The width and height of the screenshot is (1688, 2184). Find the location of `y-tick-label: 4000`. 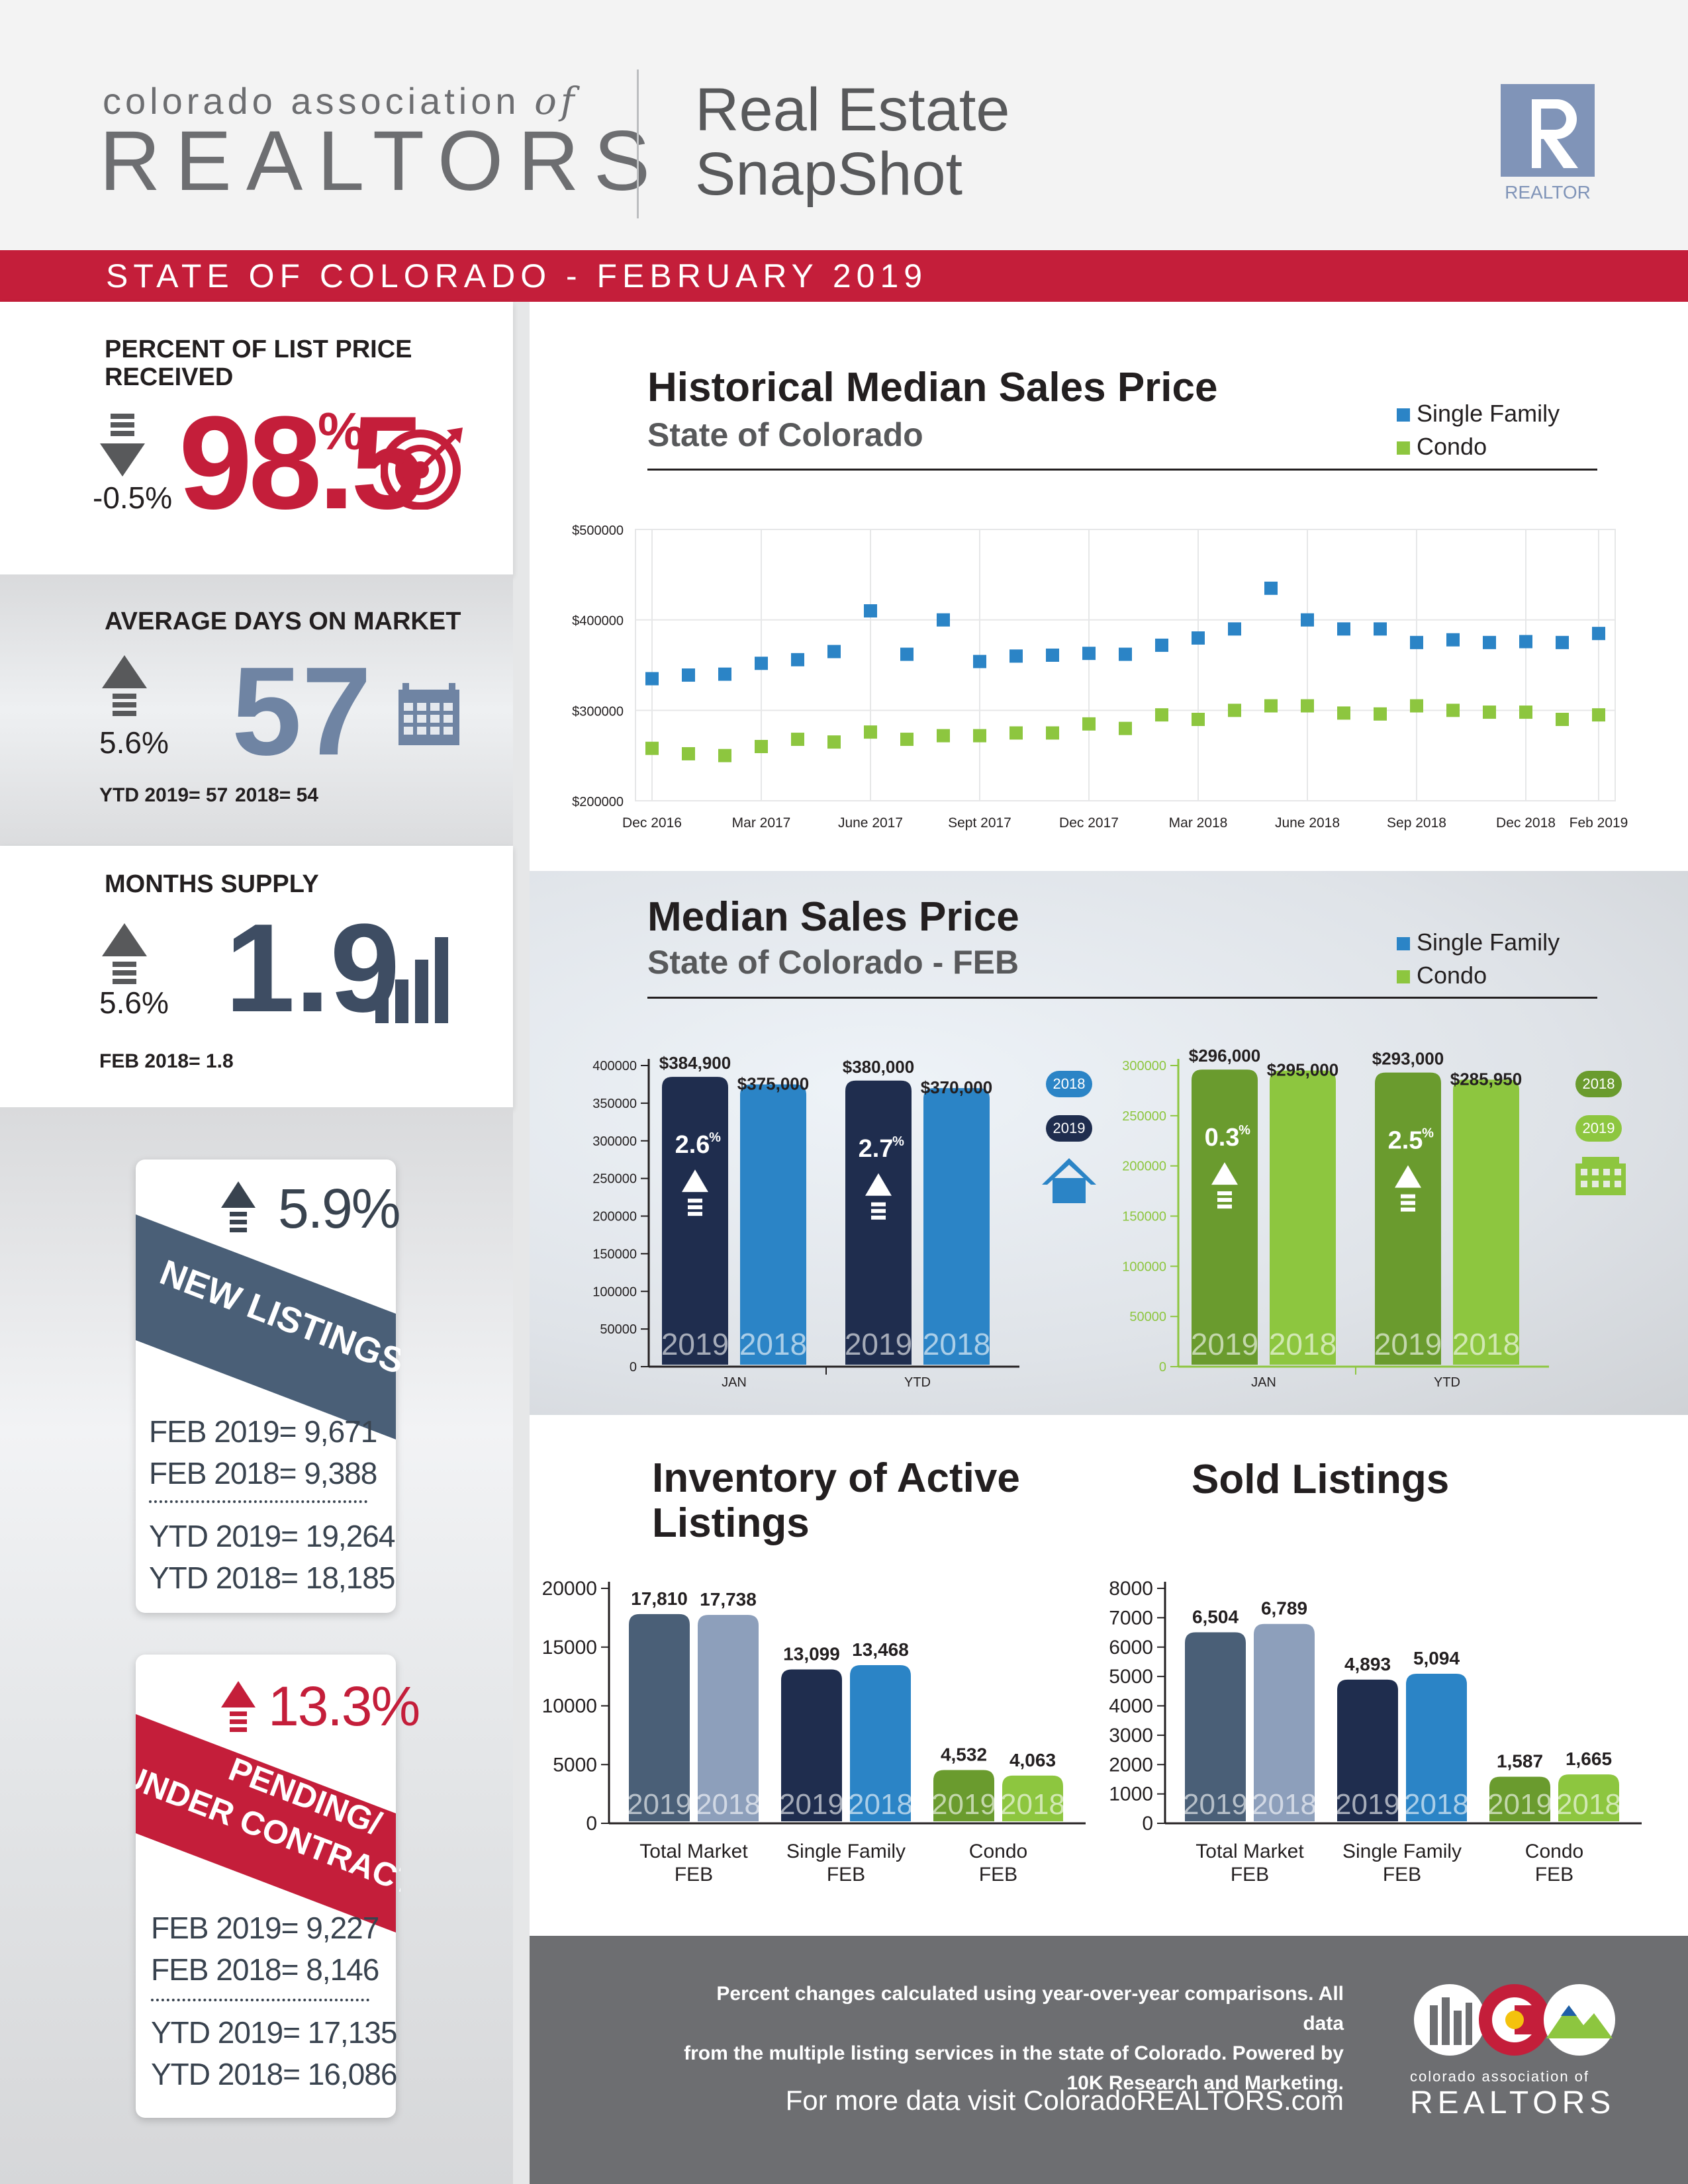

y-tick-label: 4000 is located at coordinates (1131, 1706).